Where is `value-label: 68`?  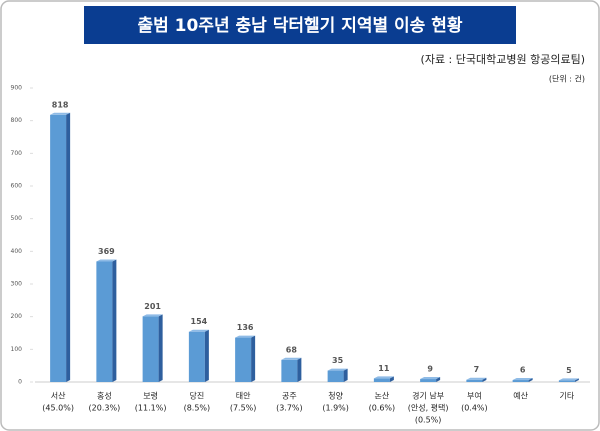 value-label: 68 is located at coordinates (292, 349).